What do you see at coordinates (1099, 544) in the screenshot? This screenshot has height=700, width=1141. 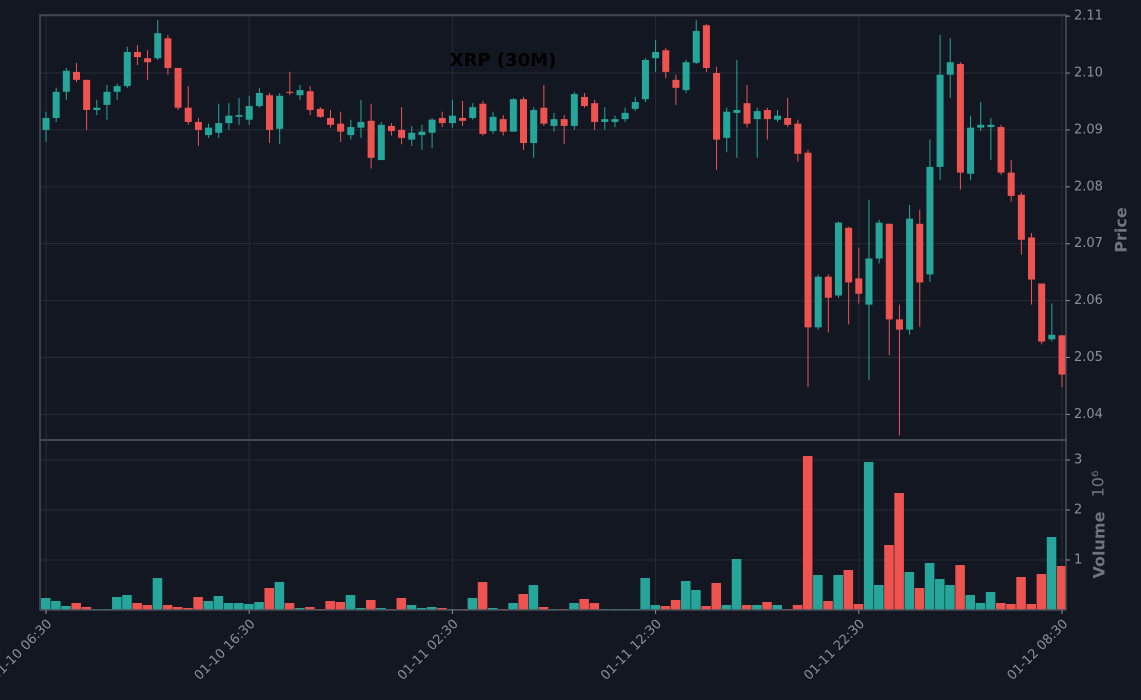 I see `volume-axis-label: Volume` at bounding box center [1099, 544].